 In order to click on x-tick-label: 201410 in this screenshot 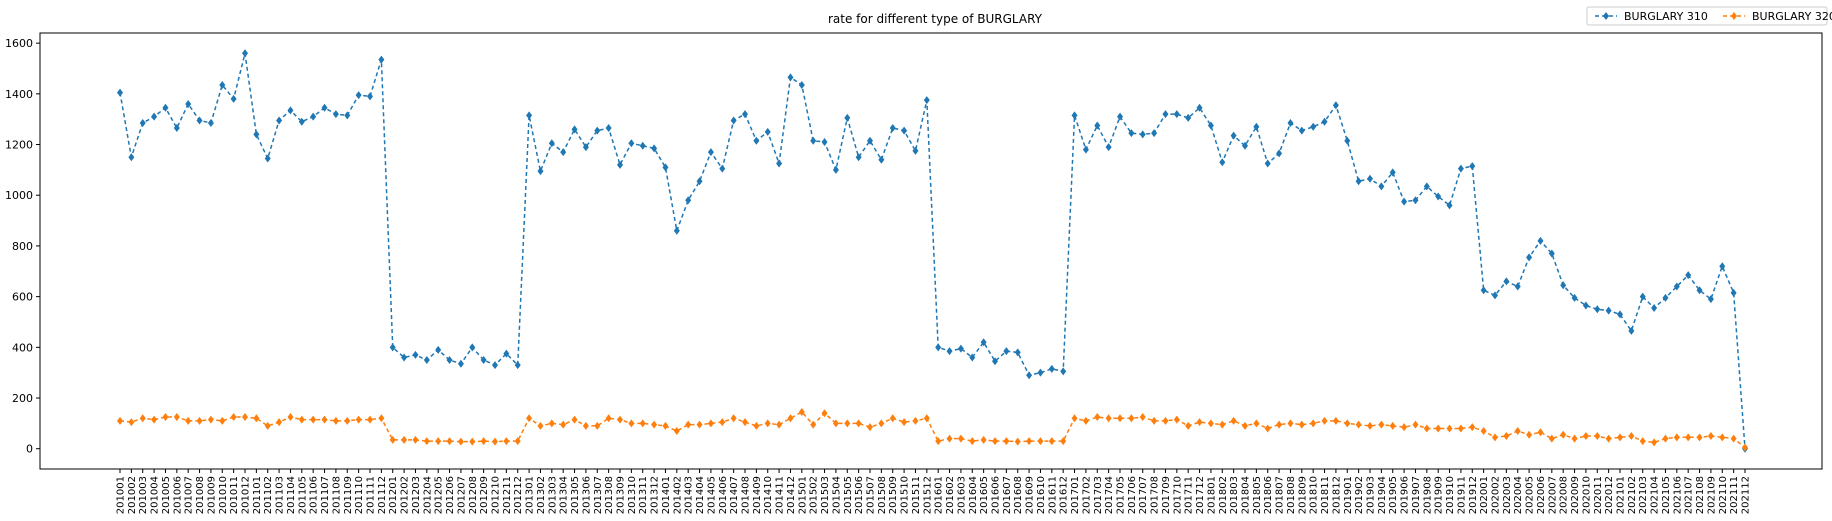, I will do `click(768, 495)`.